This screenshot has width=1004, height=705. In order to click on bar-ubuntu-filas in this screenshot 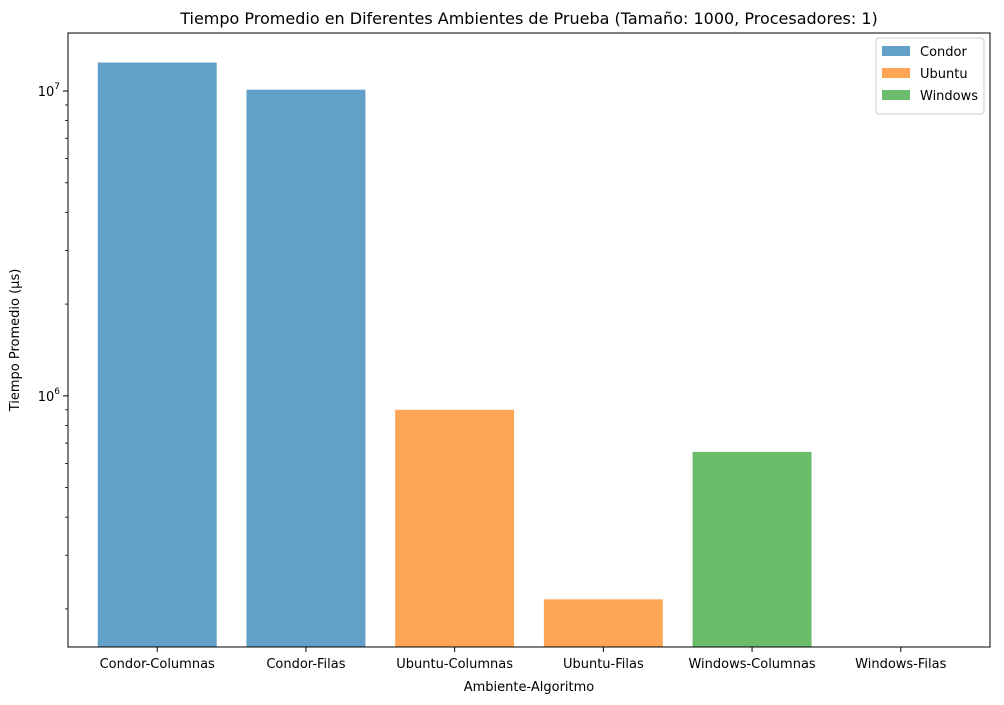, I will do `click(603, 623)`.